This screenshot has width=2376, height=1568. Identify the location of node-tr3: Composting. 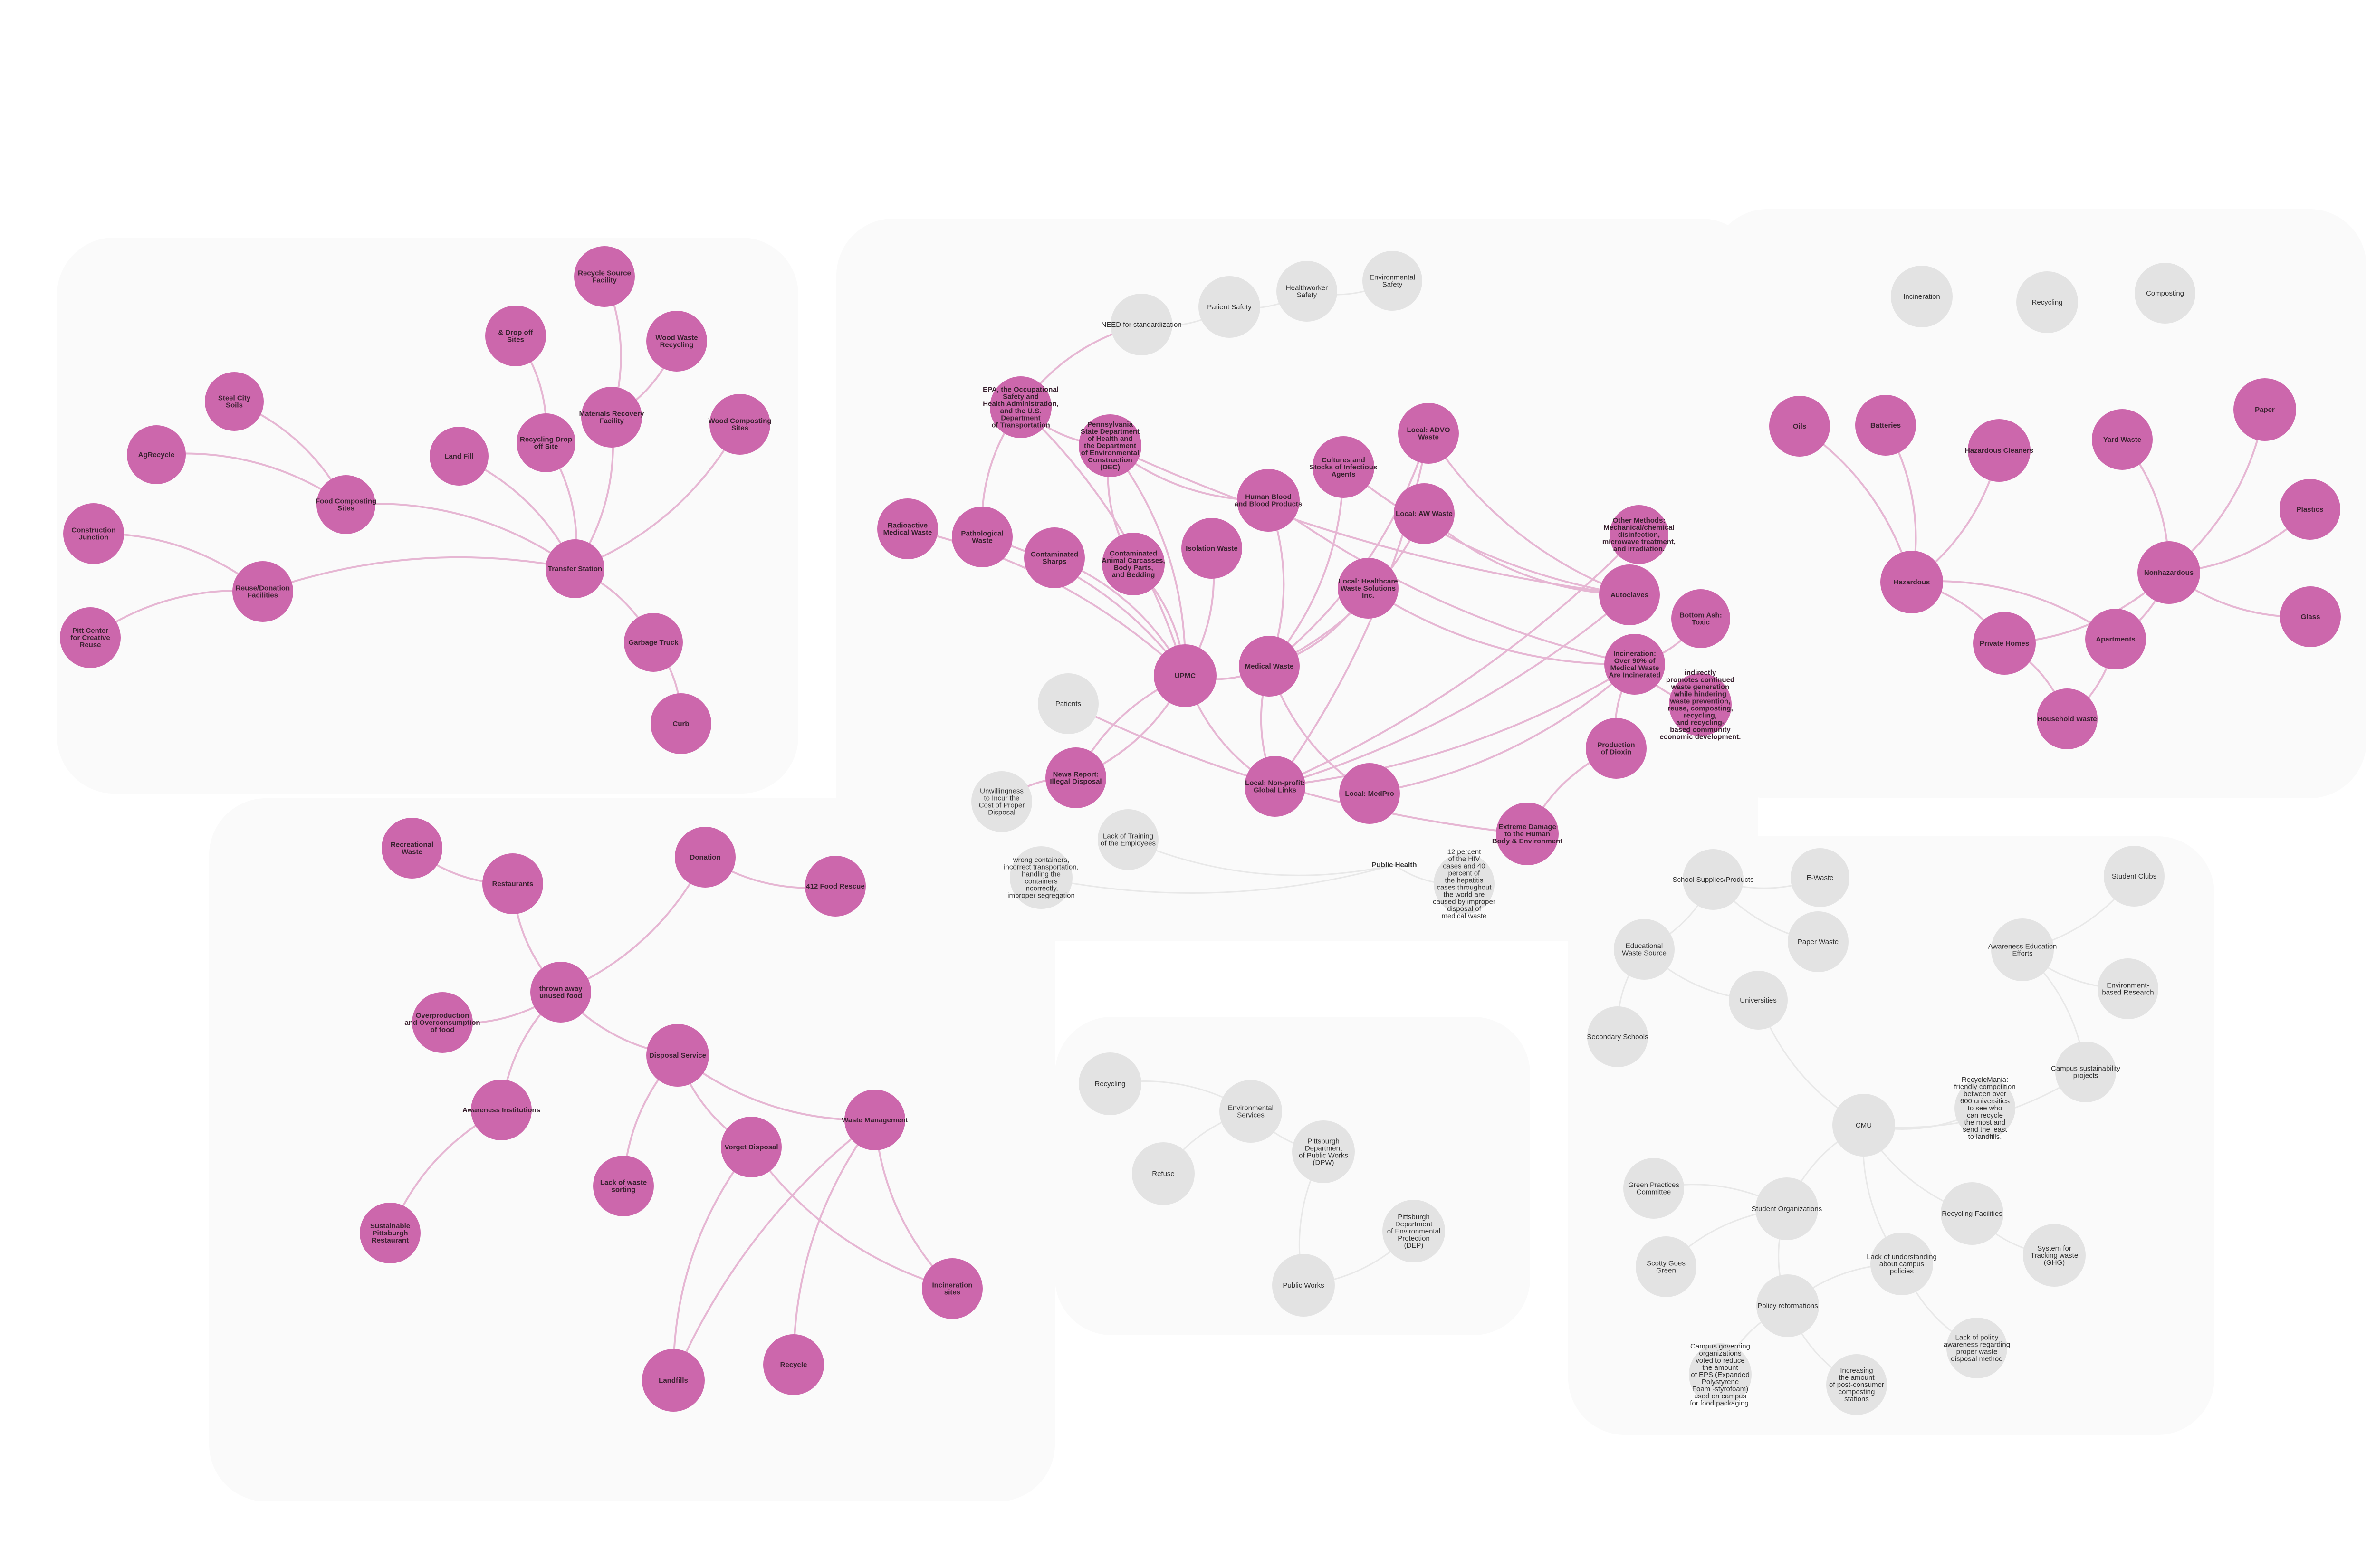
(2165, 294).